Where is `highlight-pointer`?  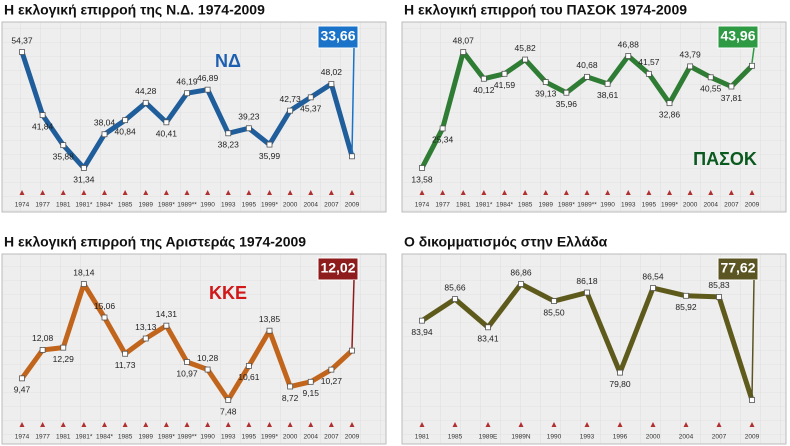 highlight-pointer is located at coordinates (353, 313).